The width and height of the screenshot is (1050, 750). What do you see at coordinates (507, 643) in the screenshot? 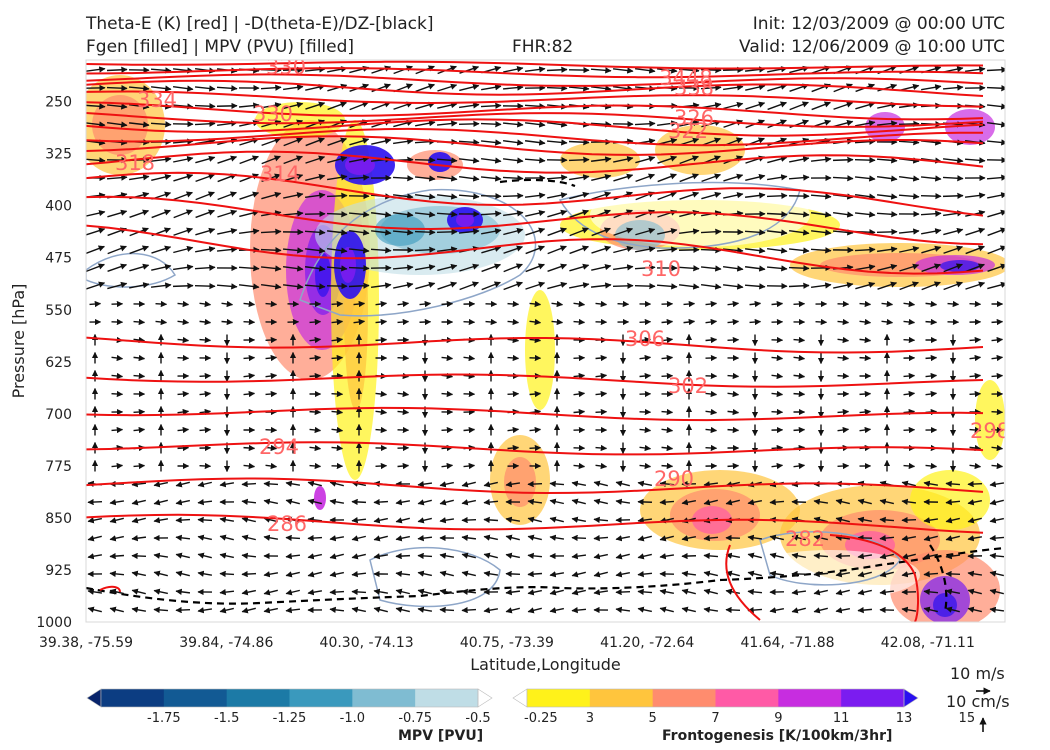
I see `x-tick-label: 40.75, -73.39` at bounding box center [507, 643].